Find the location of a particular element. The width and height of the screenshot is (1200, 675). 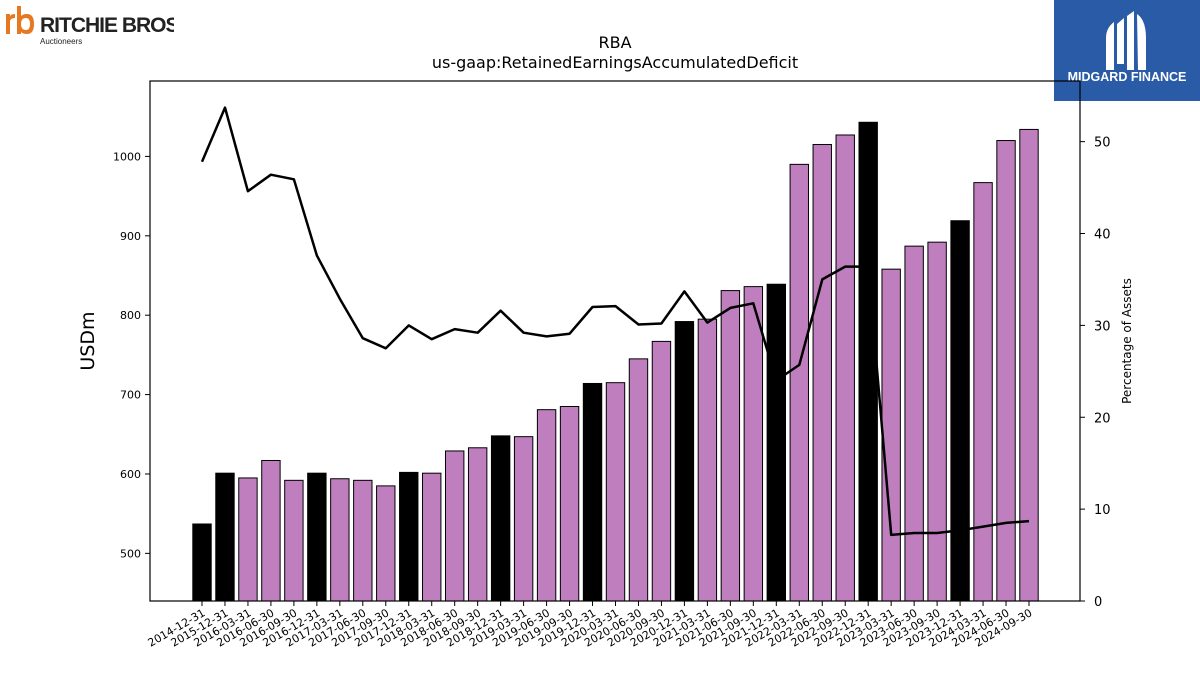

midgard-finance-logo: MIDGARD FINANCE is located at coordinates (1127, 50).